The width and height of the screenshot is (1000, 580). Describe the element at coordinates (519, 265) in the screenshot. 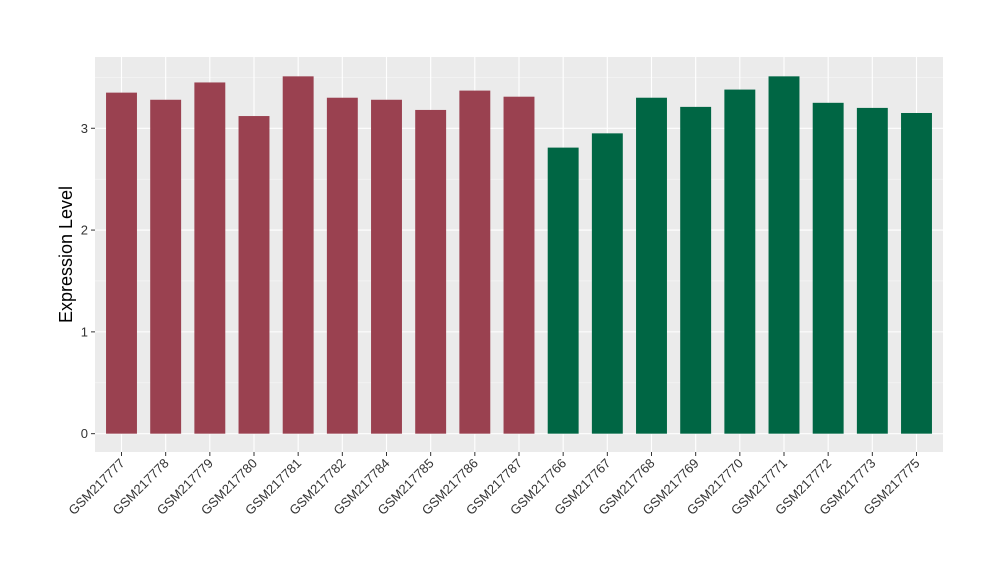

I see `bar-GSM217787` at that location.